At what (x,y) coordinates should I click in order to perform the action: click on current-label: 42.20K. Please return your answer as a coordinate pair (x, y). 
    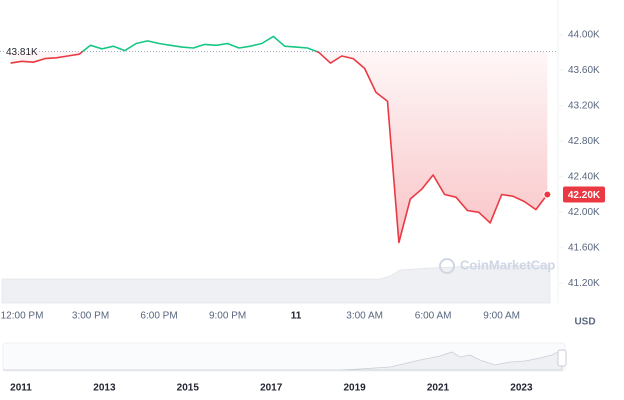
    Looking at the image, I should click on (584, 195).